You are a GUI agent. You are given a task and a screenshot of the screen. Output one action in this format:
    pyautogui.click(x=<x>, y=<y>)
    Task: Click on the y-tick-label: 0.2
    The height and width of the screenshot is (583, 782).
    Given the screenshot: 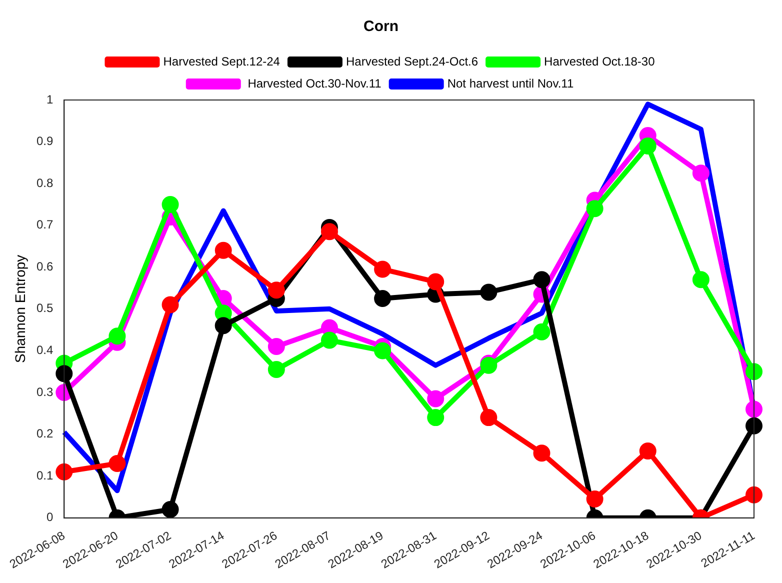 What is the action you would take?
    pyautogui.click(x=45, y=433)
    